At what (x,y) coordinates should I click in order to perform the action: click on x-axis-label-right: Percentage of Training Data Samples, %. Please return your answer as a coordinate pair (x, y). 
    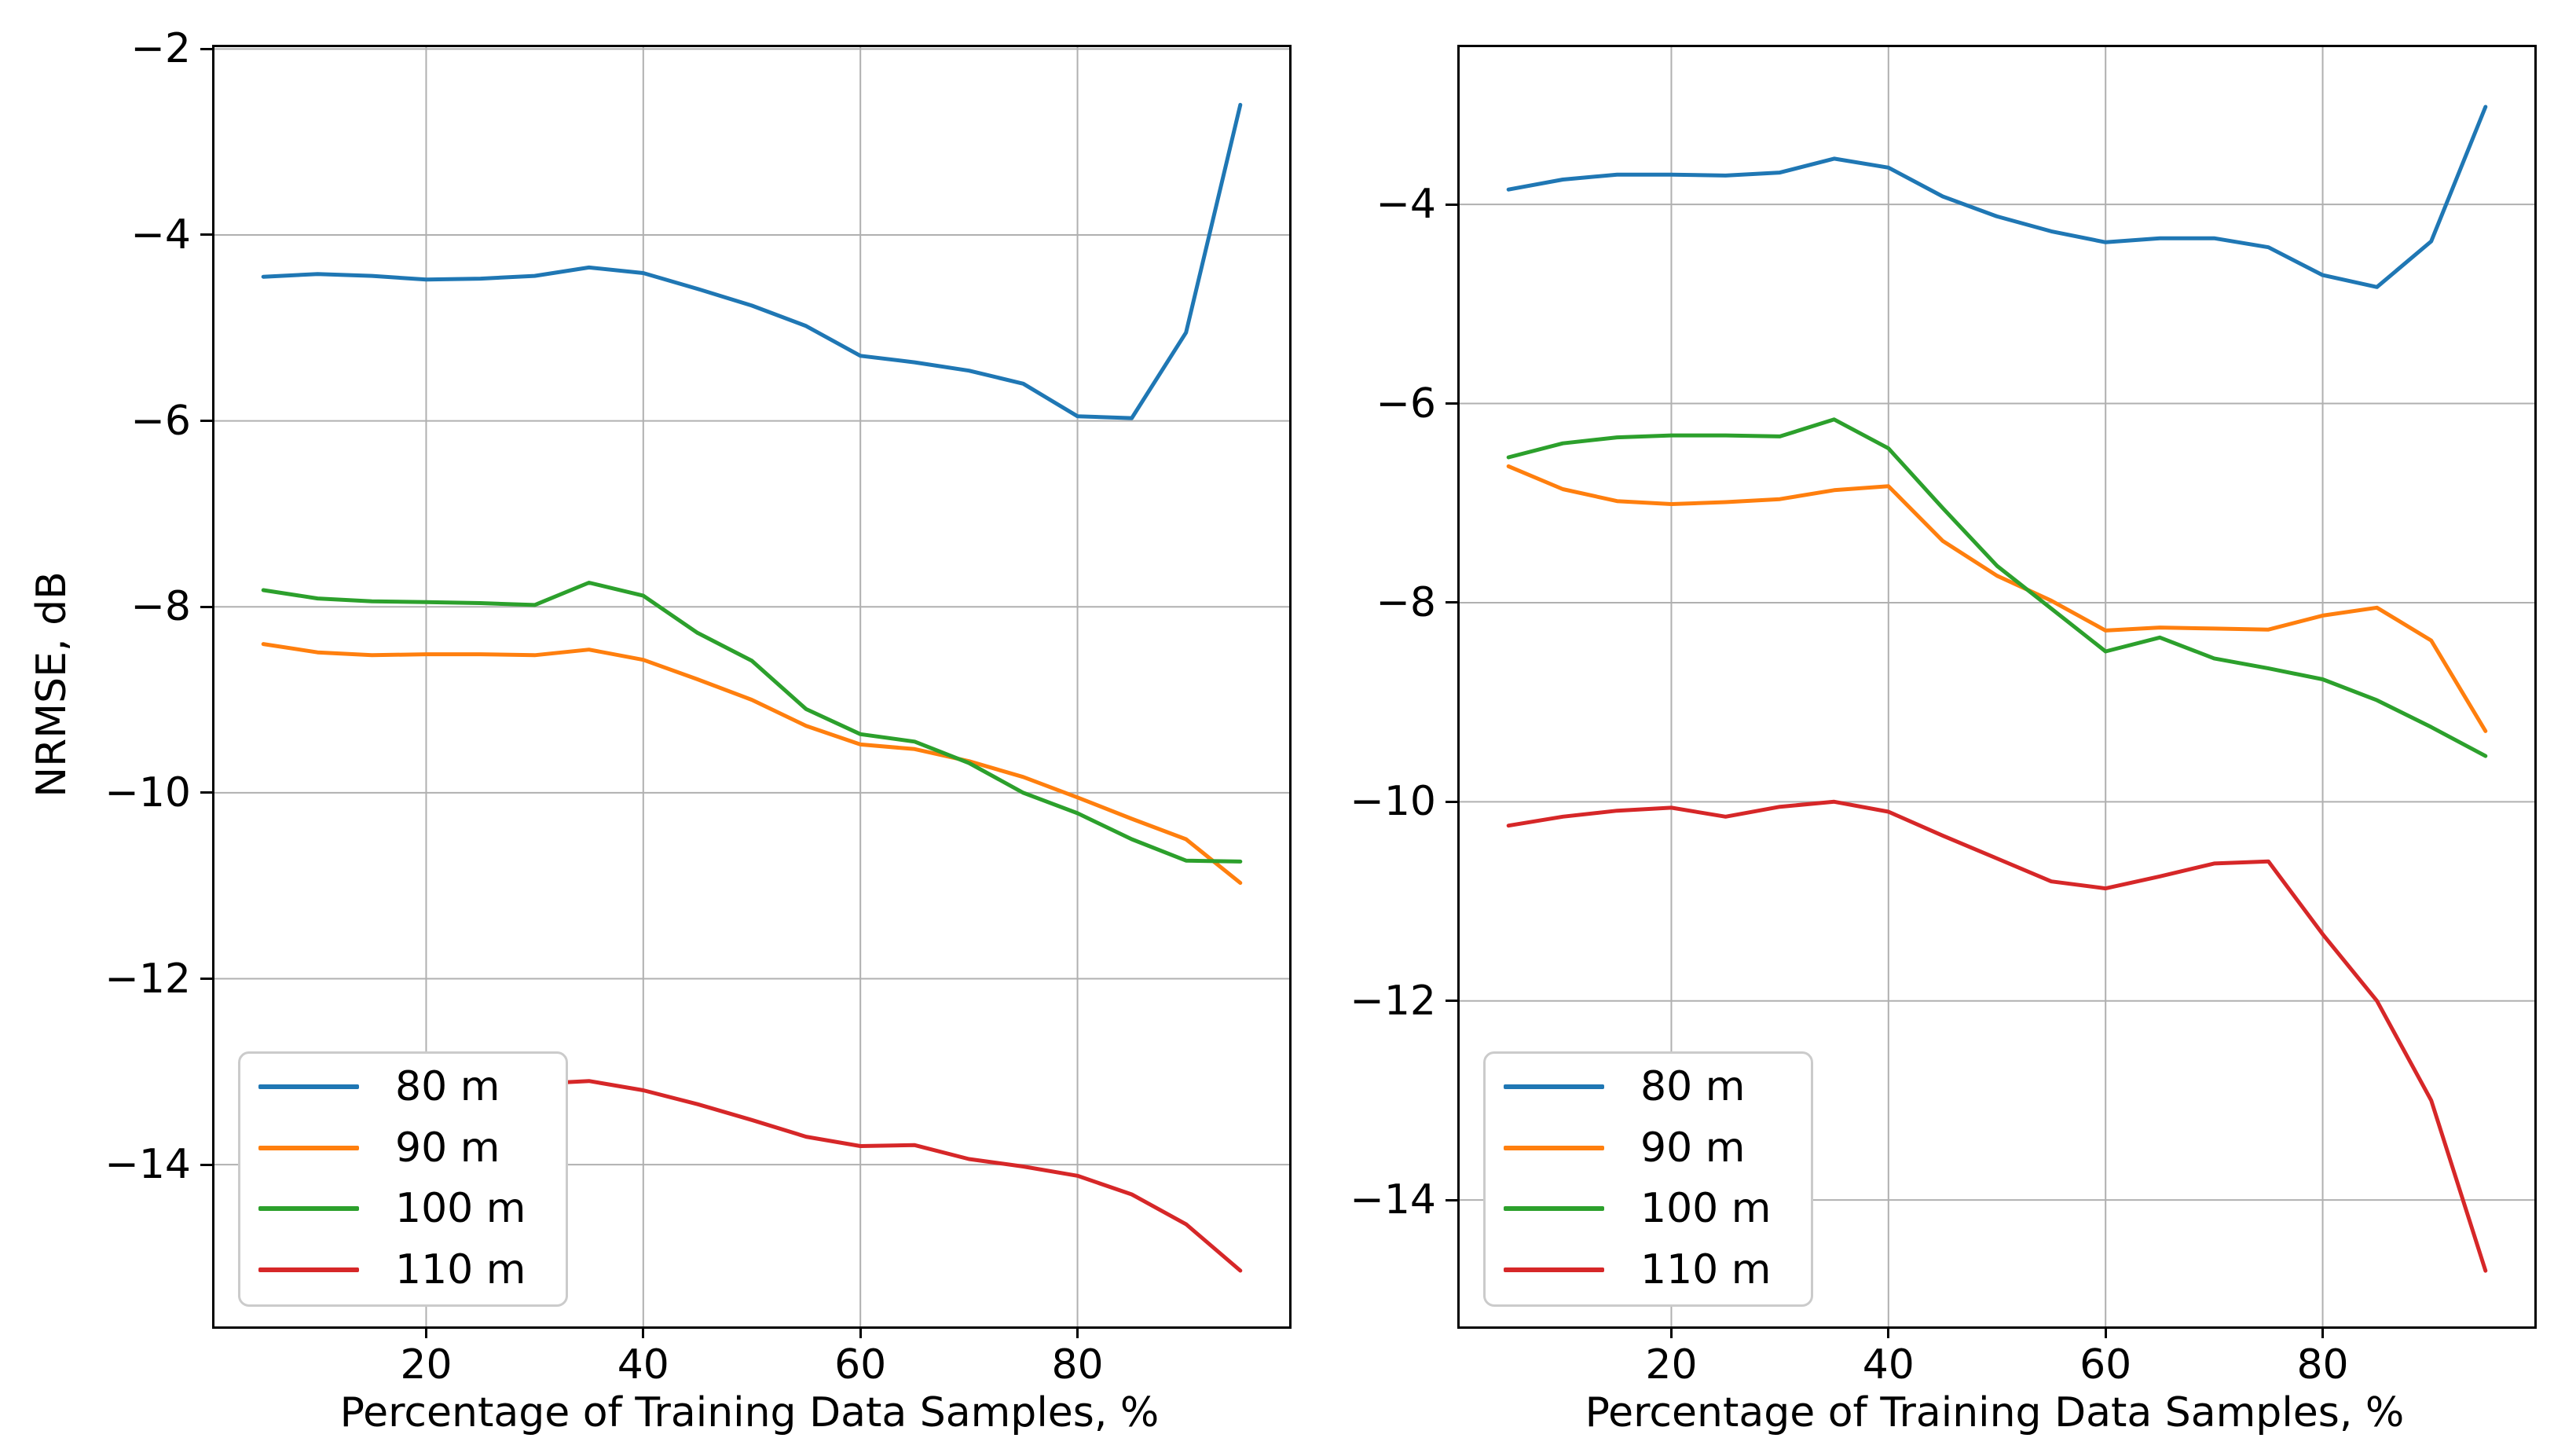
    Looking at the image, I should click on (1995, 1412).